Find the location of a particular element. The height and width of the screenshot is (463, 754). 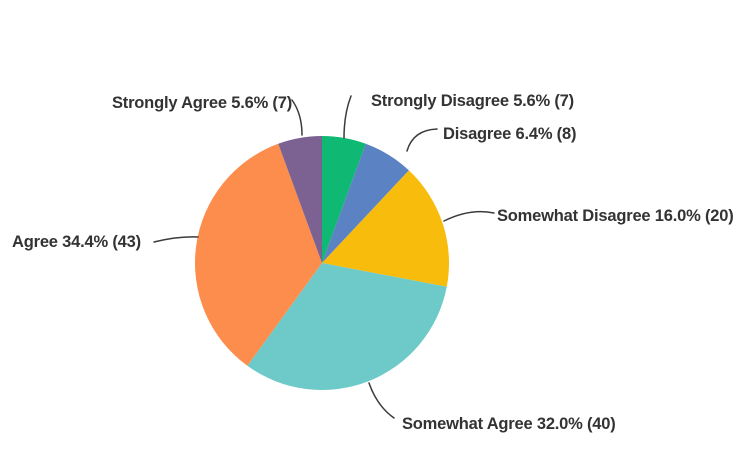

pie-slice-disagree is located at coordinates (365, 203).